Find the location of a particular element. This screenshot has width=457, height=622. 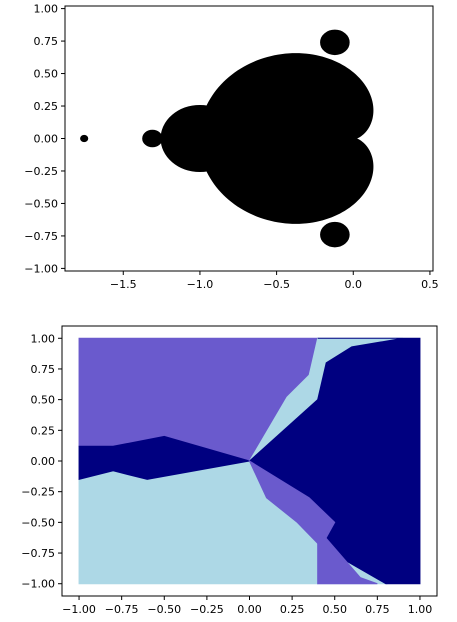

newton-fractal-y-tick-label: −0.50 is located at coordinates (38, 522).